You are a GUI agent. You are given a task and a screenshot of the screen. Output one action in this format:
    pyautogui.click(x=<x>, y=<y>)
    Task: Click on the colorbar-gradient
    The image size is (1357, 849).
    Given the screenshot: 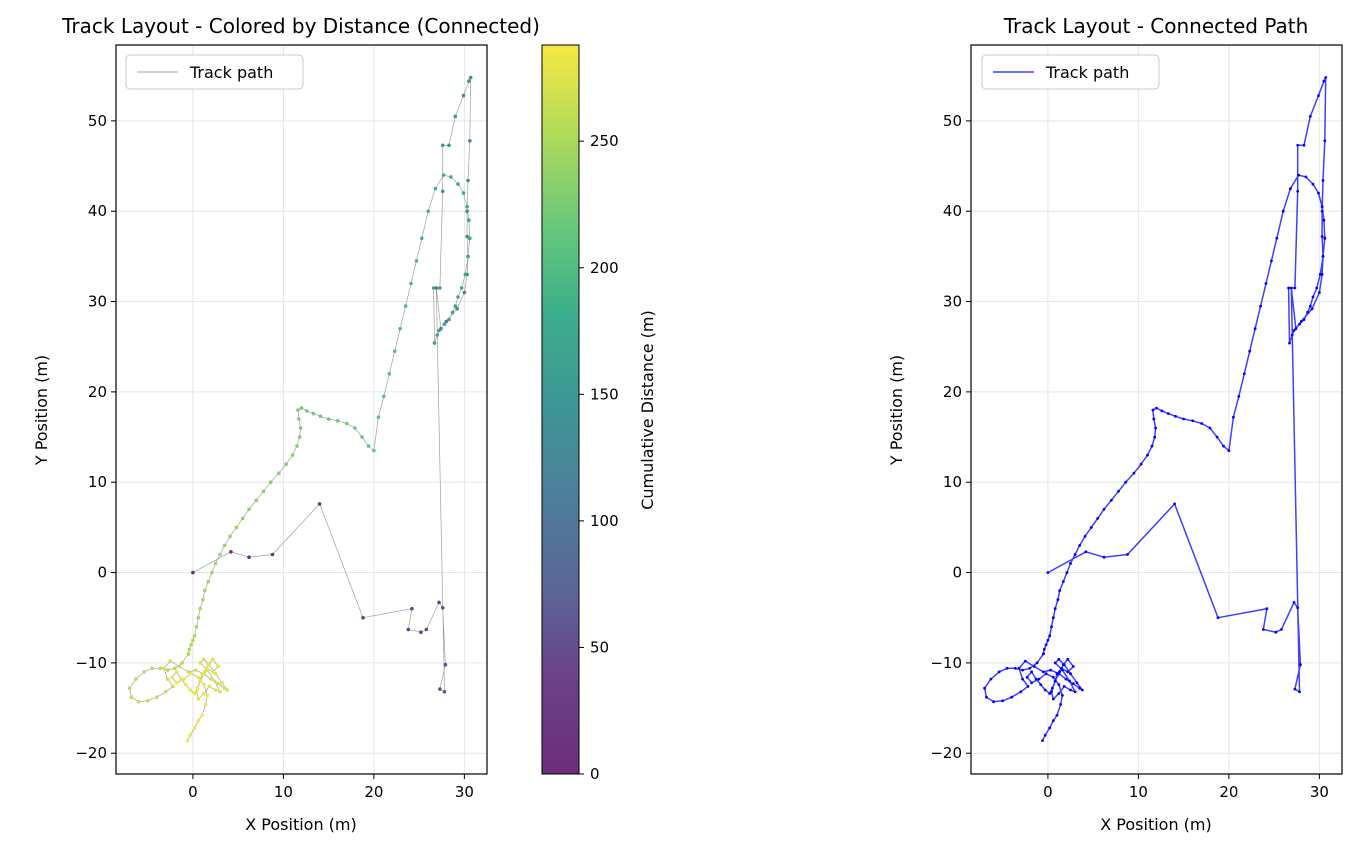 What is the action you would take?
    pyautogui.click(x=560, y=409)
    